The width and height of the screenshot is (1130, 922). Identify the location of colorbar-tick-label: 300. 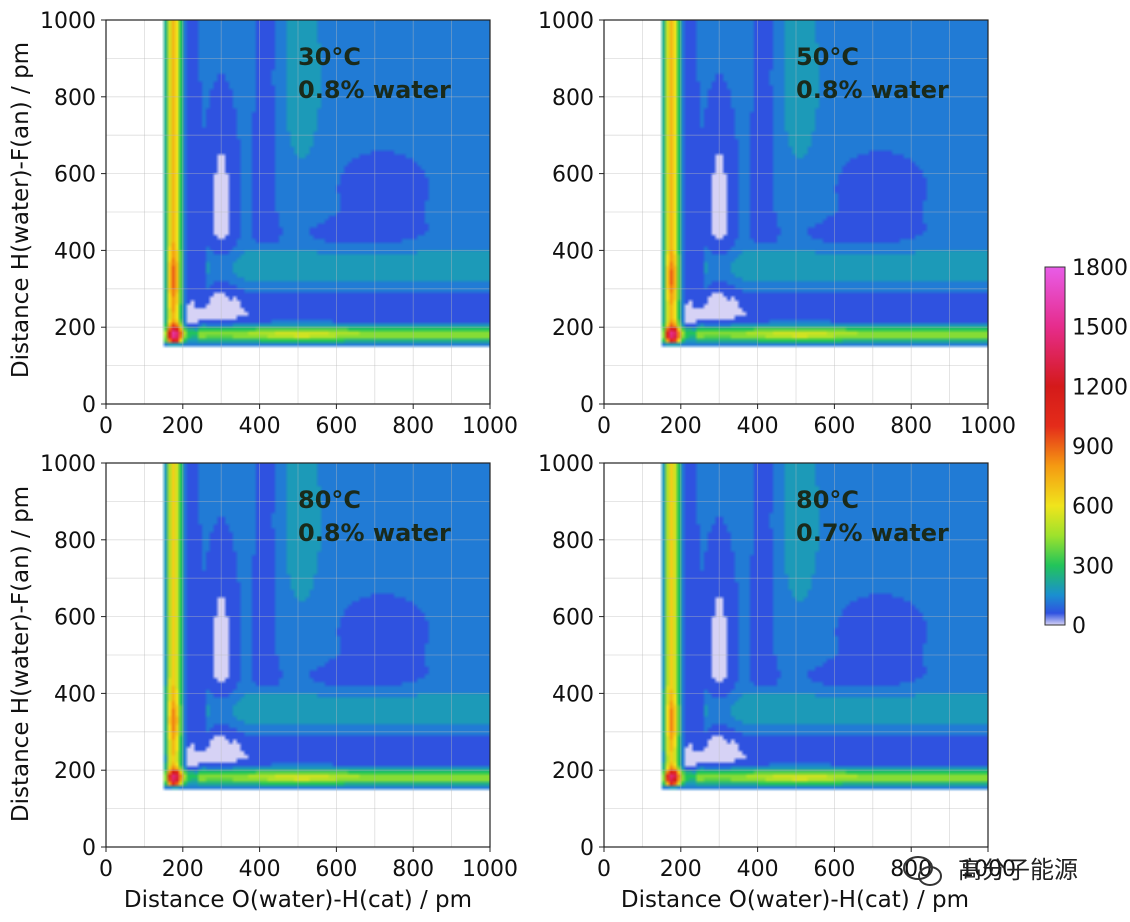
(1093, 566).